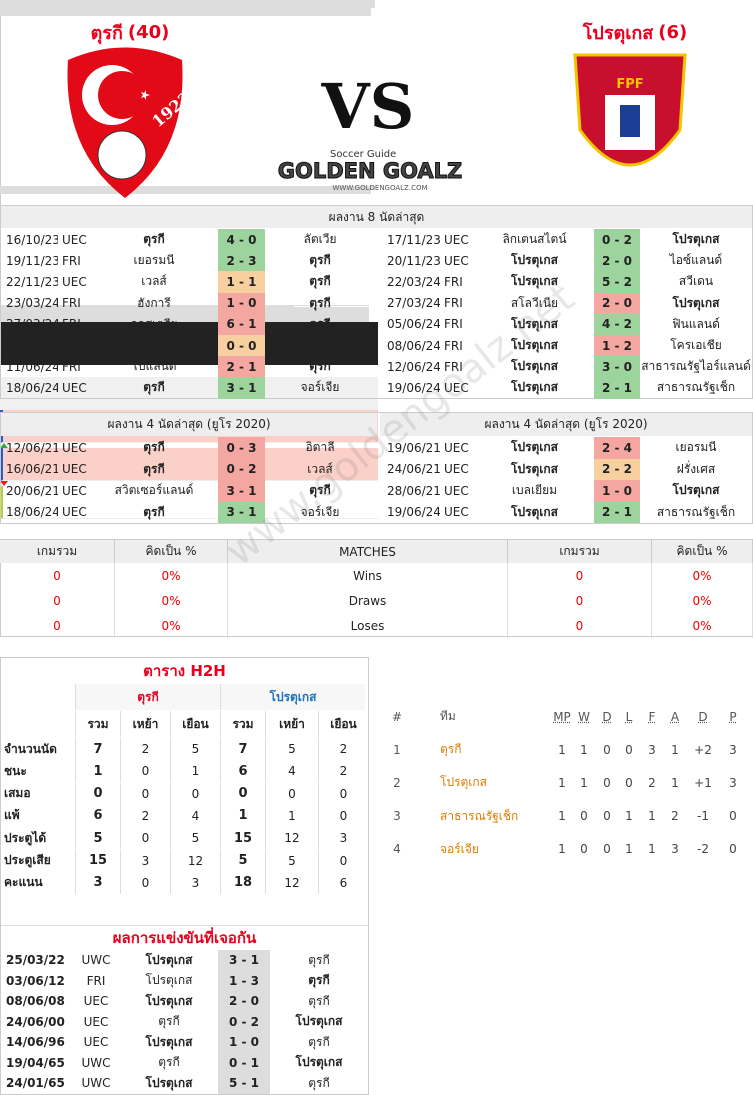 The height and width of the screenshot is (1095, 753). Describe the element at coordinates (413, 469) in the screenshot. I see `match-date: 24/06/21` at that location.